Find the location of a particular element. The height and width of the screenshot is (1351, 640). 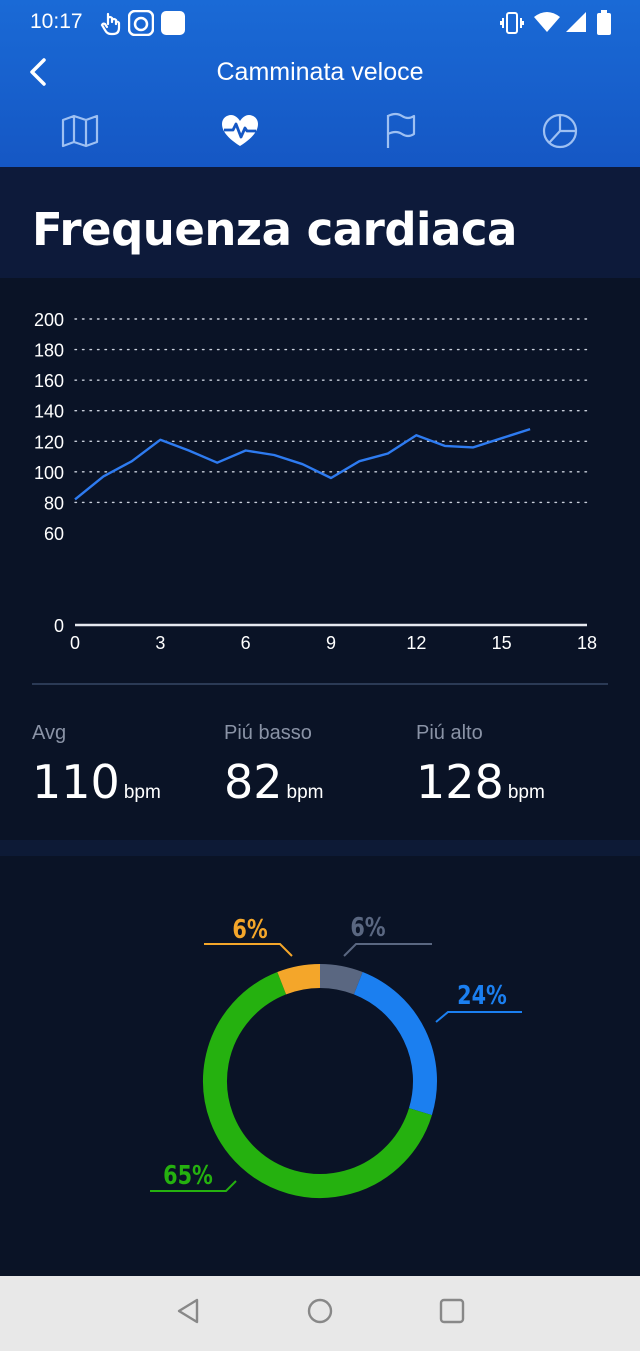

x-tick-label: 6 is located at coordinates (246, 643).